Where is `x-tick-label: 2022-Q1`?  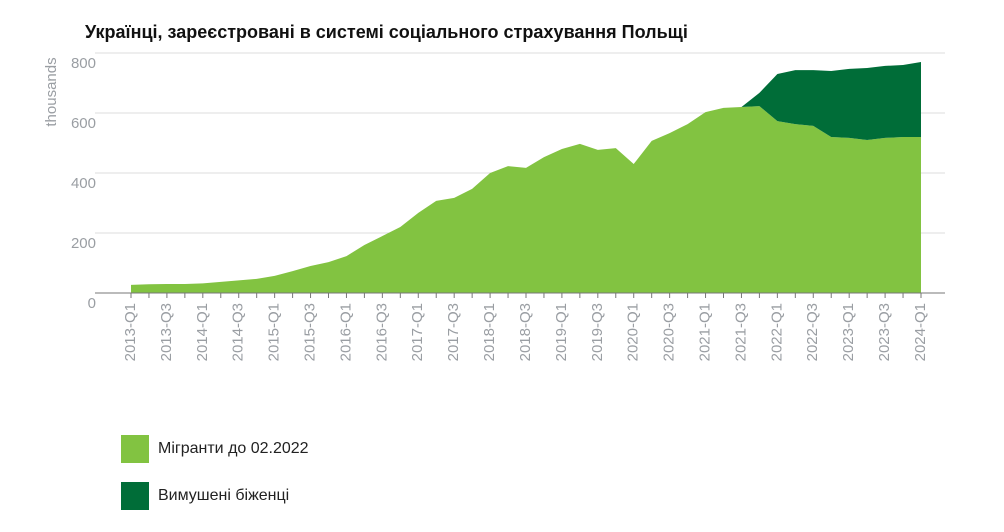
x-tick-label: 2022-Q1 is located at coordinates (776, 332).